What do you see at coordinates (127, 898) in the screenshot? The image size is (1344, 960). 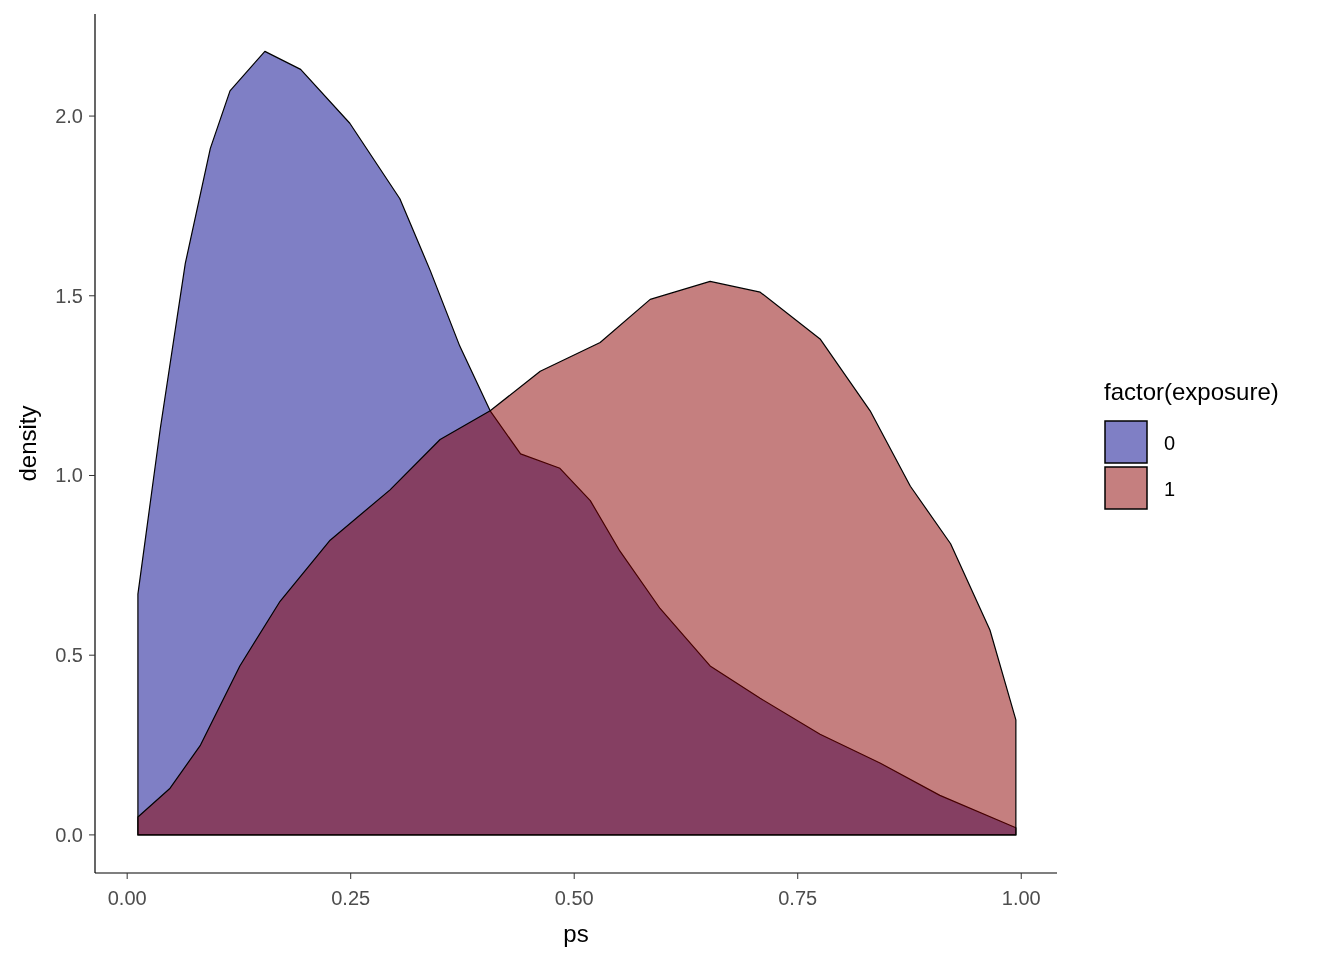 I see `x-tick-label: 0.00` at bounding box center [127, 898].